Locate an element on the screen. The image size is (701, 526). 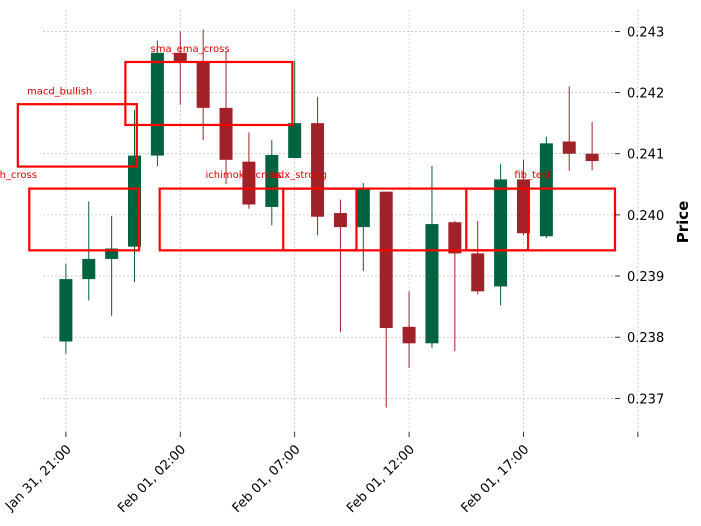
x-tick-label: Feb 01, 12:00 is located at coordinates (381, 479).